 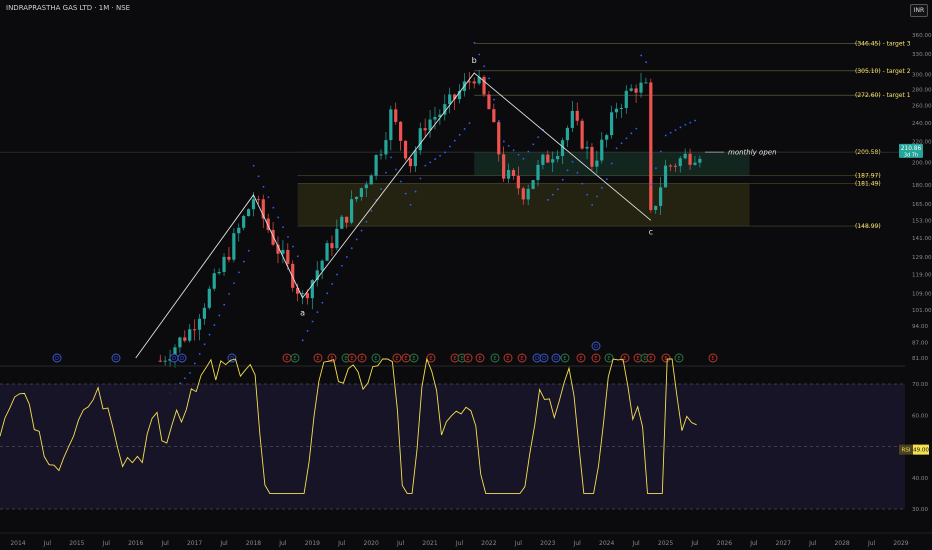 What do you see at coordinates (371, 543) in the screenshot?
I see `x-tick: 2020` at bounding box center [371, 543].